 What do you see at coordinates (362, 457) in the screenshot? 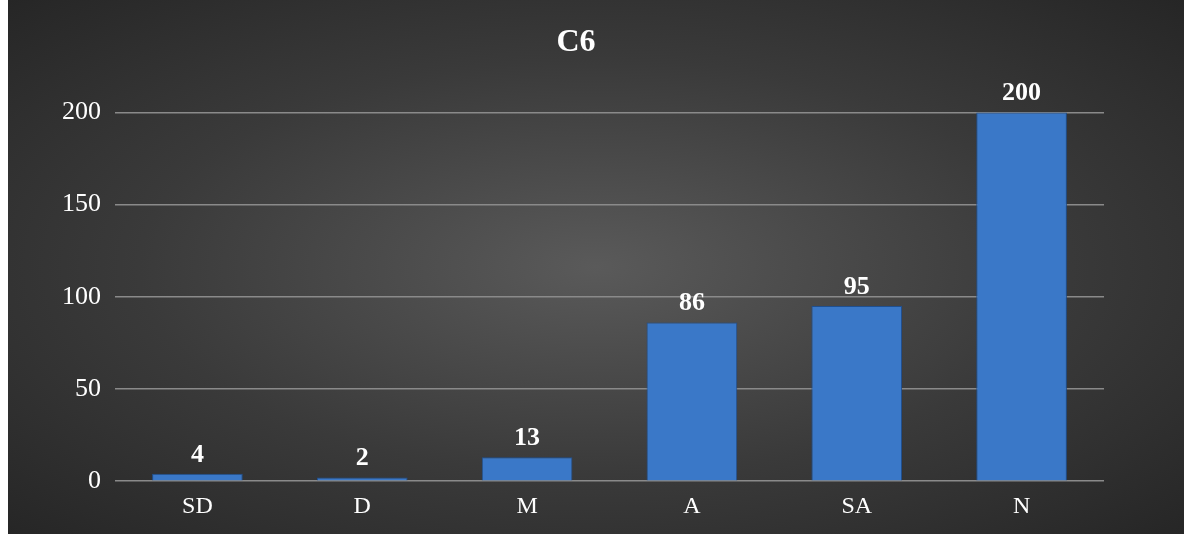
I see `data-label: 2` at bounding box center [362, 457].